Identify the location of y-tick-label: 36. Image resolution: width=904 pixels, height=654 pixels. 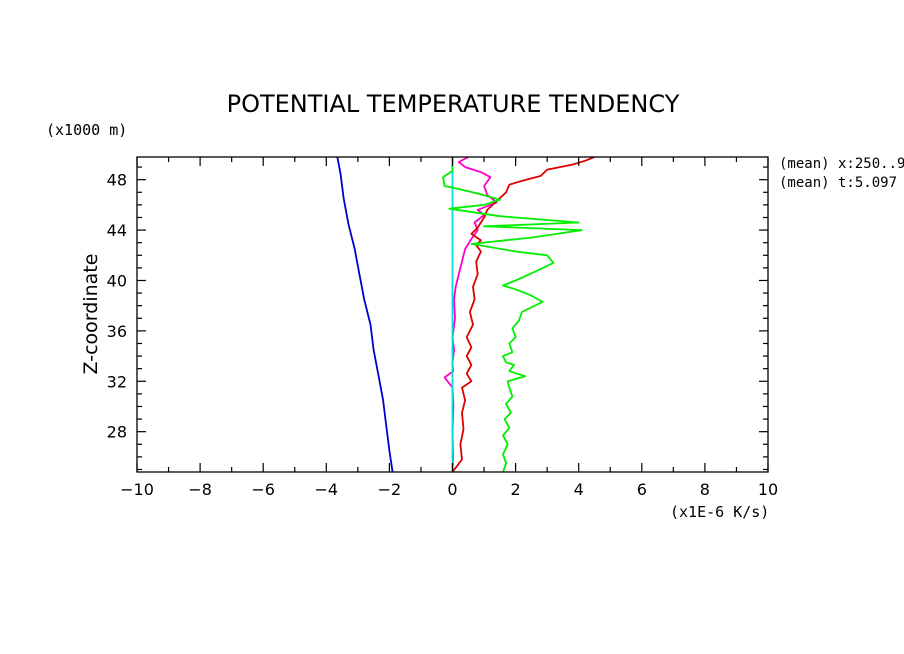
(117, 331).